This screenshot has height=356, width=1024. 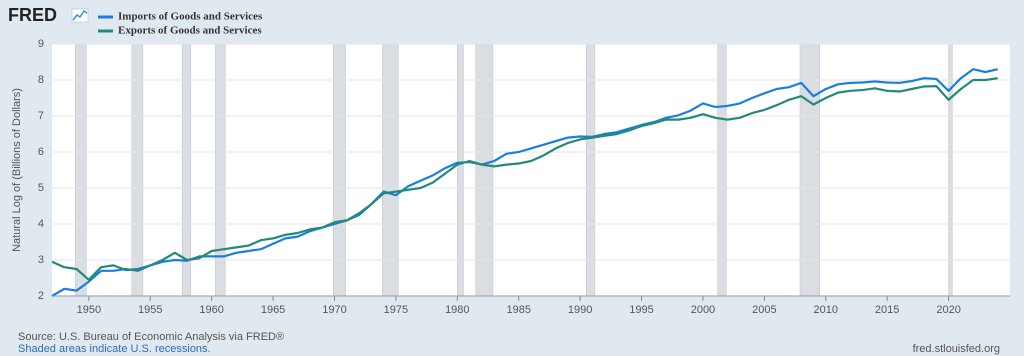 What do you see at coordinates (114, 349) in the screenshot?
I see `note: Shaded areas indicate U.S. recessions.` at bounding box center [114, 349].